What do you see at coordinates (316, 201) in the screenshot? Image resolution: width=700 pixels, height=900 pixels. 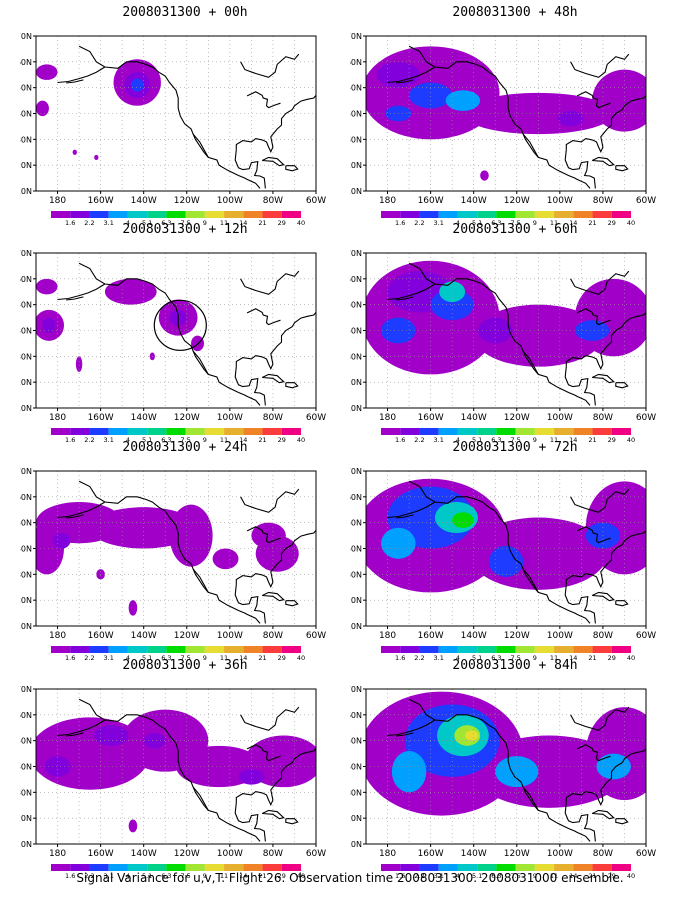 I see `lon-tick-label: 60W` at bounding box center [316, 201].